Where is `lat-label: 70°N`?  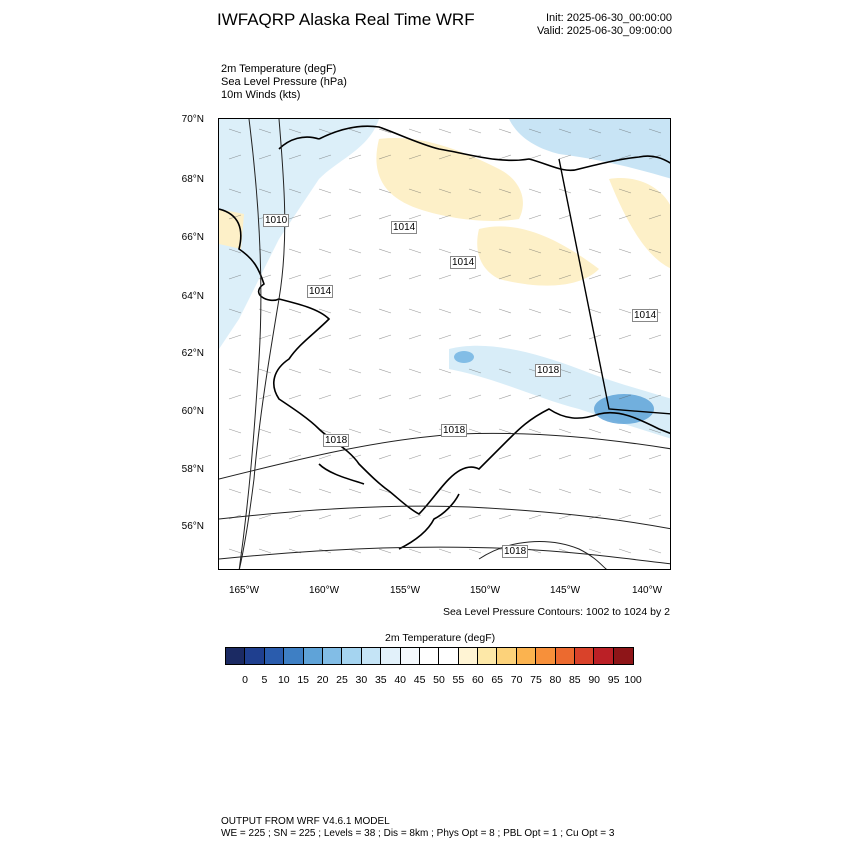 lat-label: 70°N is located at coordinates (192, 119).